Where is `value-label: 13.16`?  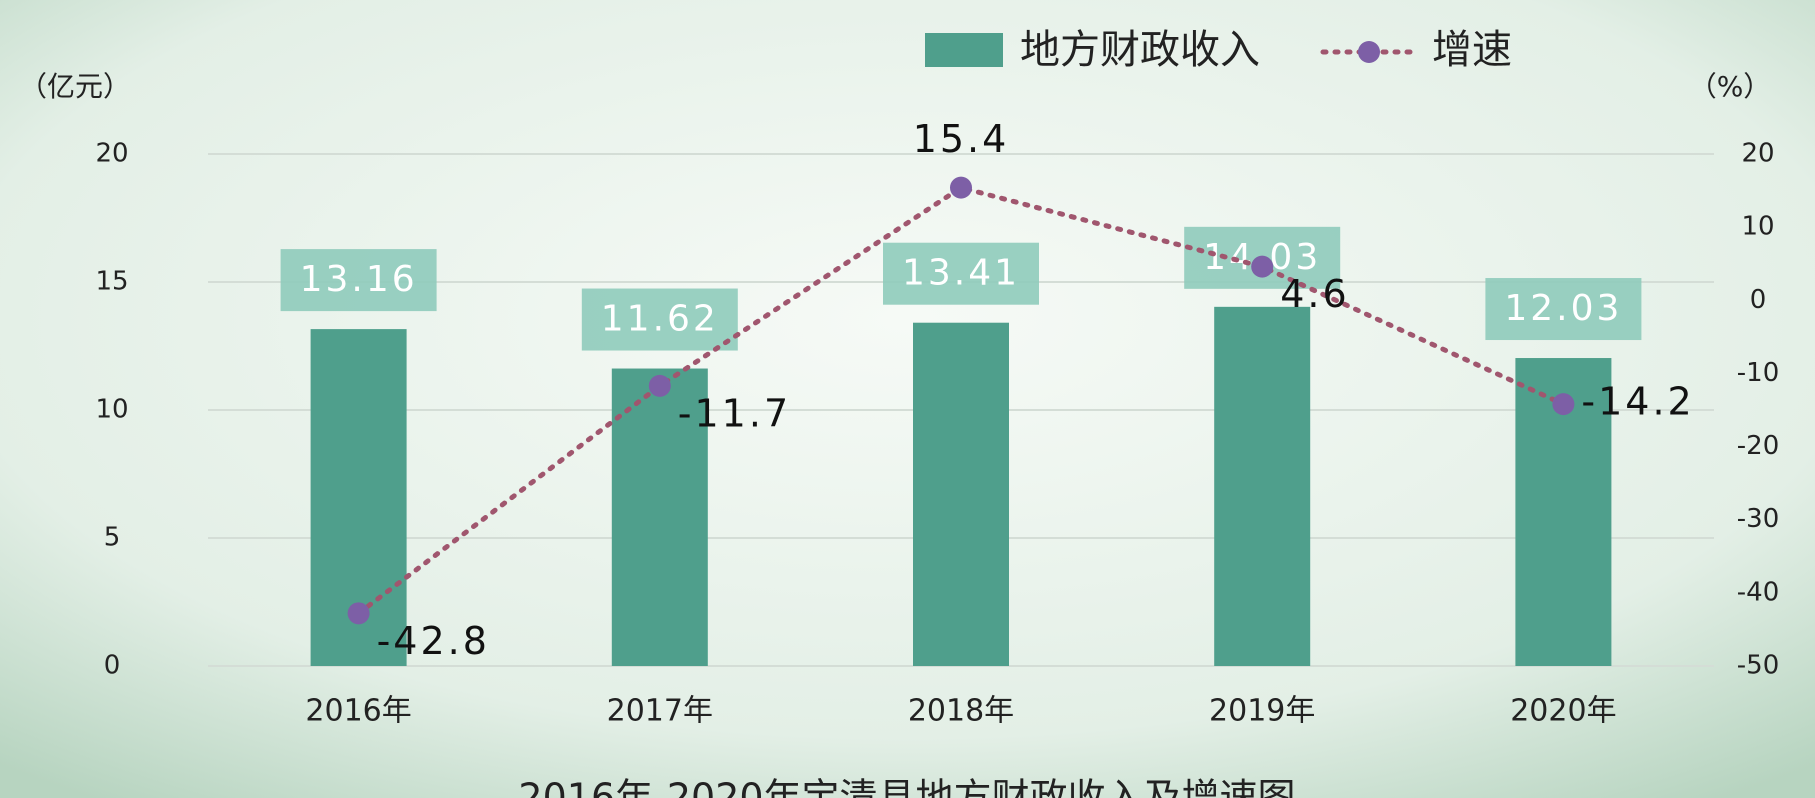
value-label: 13.16 is located at coordinates (359, 279).